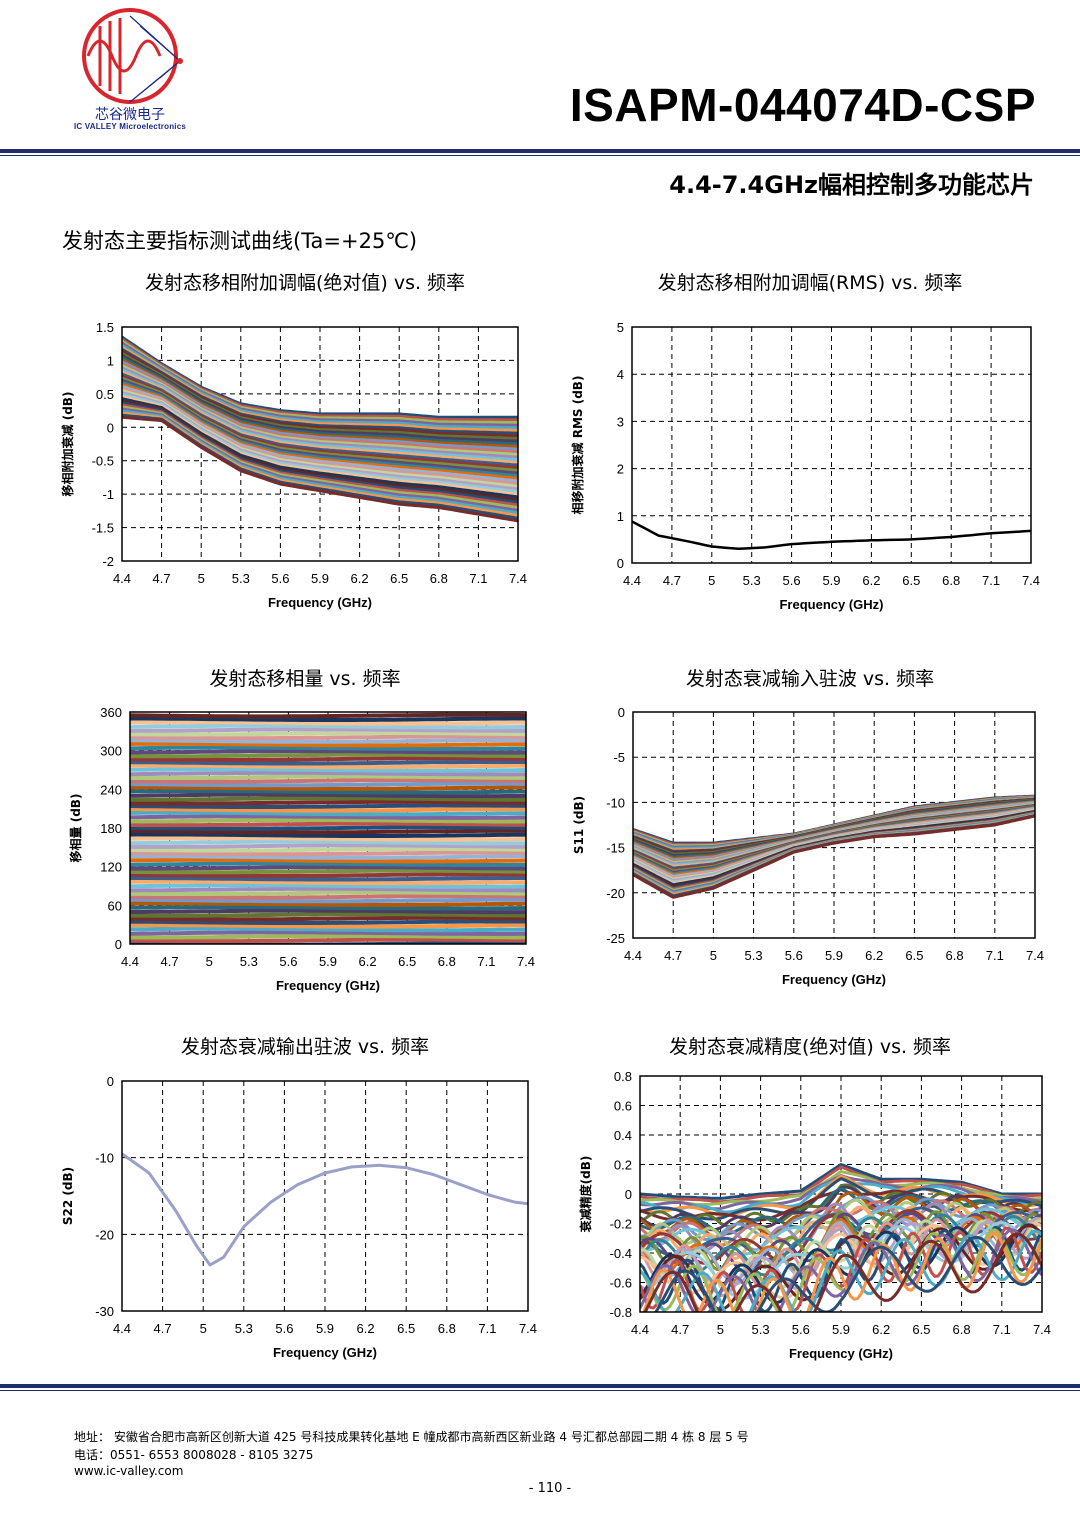 This screenshot has height=1527, width=1080. Describe the element at coordinates (115, 905) in the screenshot. I see `chart-3-y-tick-label: 60` at that location.